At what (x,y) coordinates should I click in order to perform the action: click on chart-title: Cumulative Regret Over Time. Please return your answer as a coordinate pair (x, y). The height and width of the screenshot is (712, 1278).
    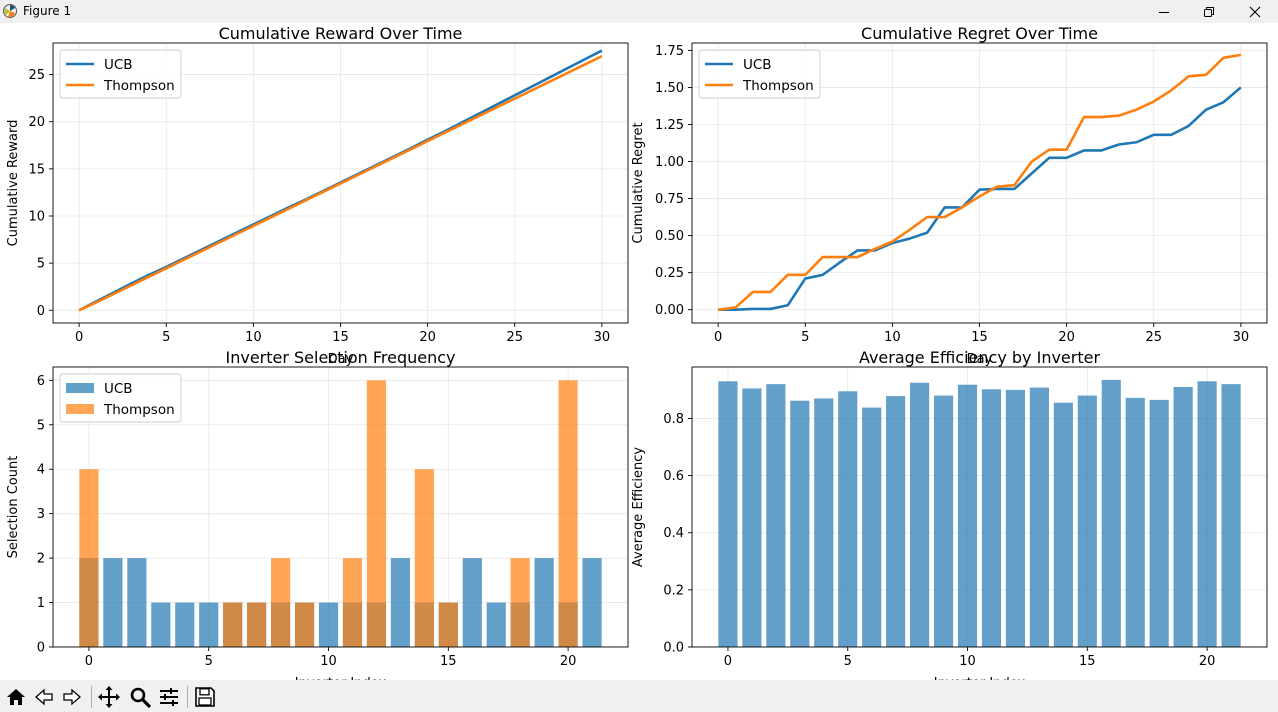
    Looking at the image, I should click on (979, 33).